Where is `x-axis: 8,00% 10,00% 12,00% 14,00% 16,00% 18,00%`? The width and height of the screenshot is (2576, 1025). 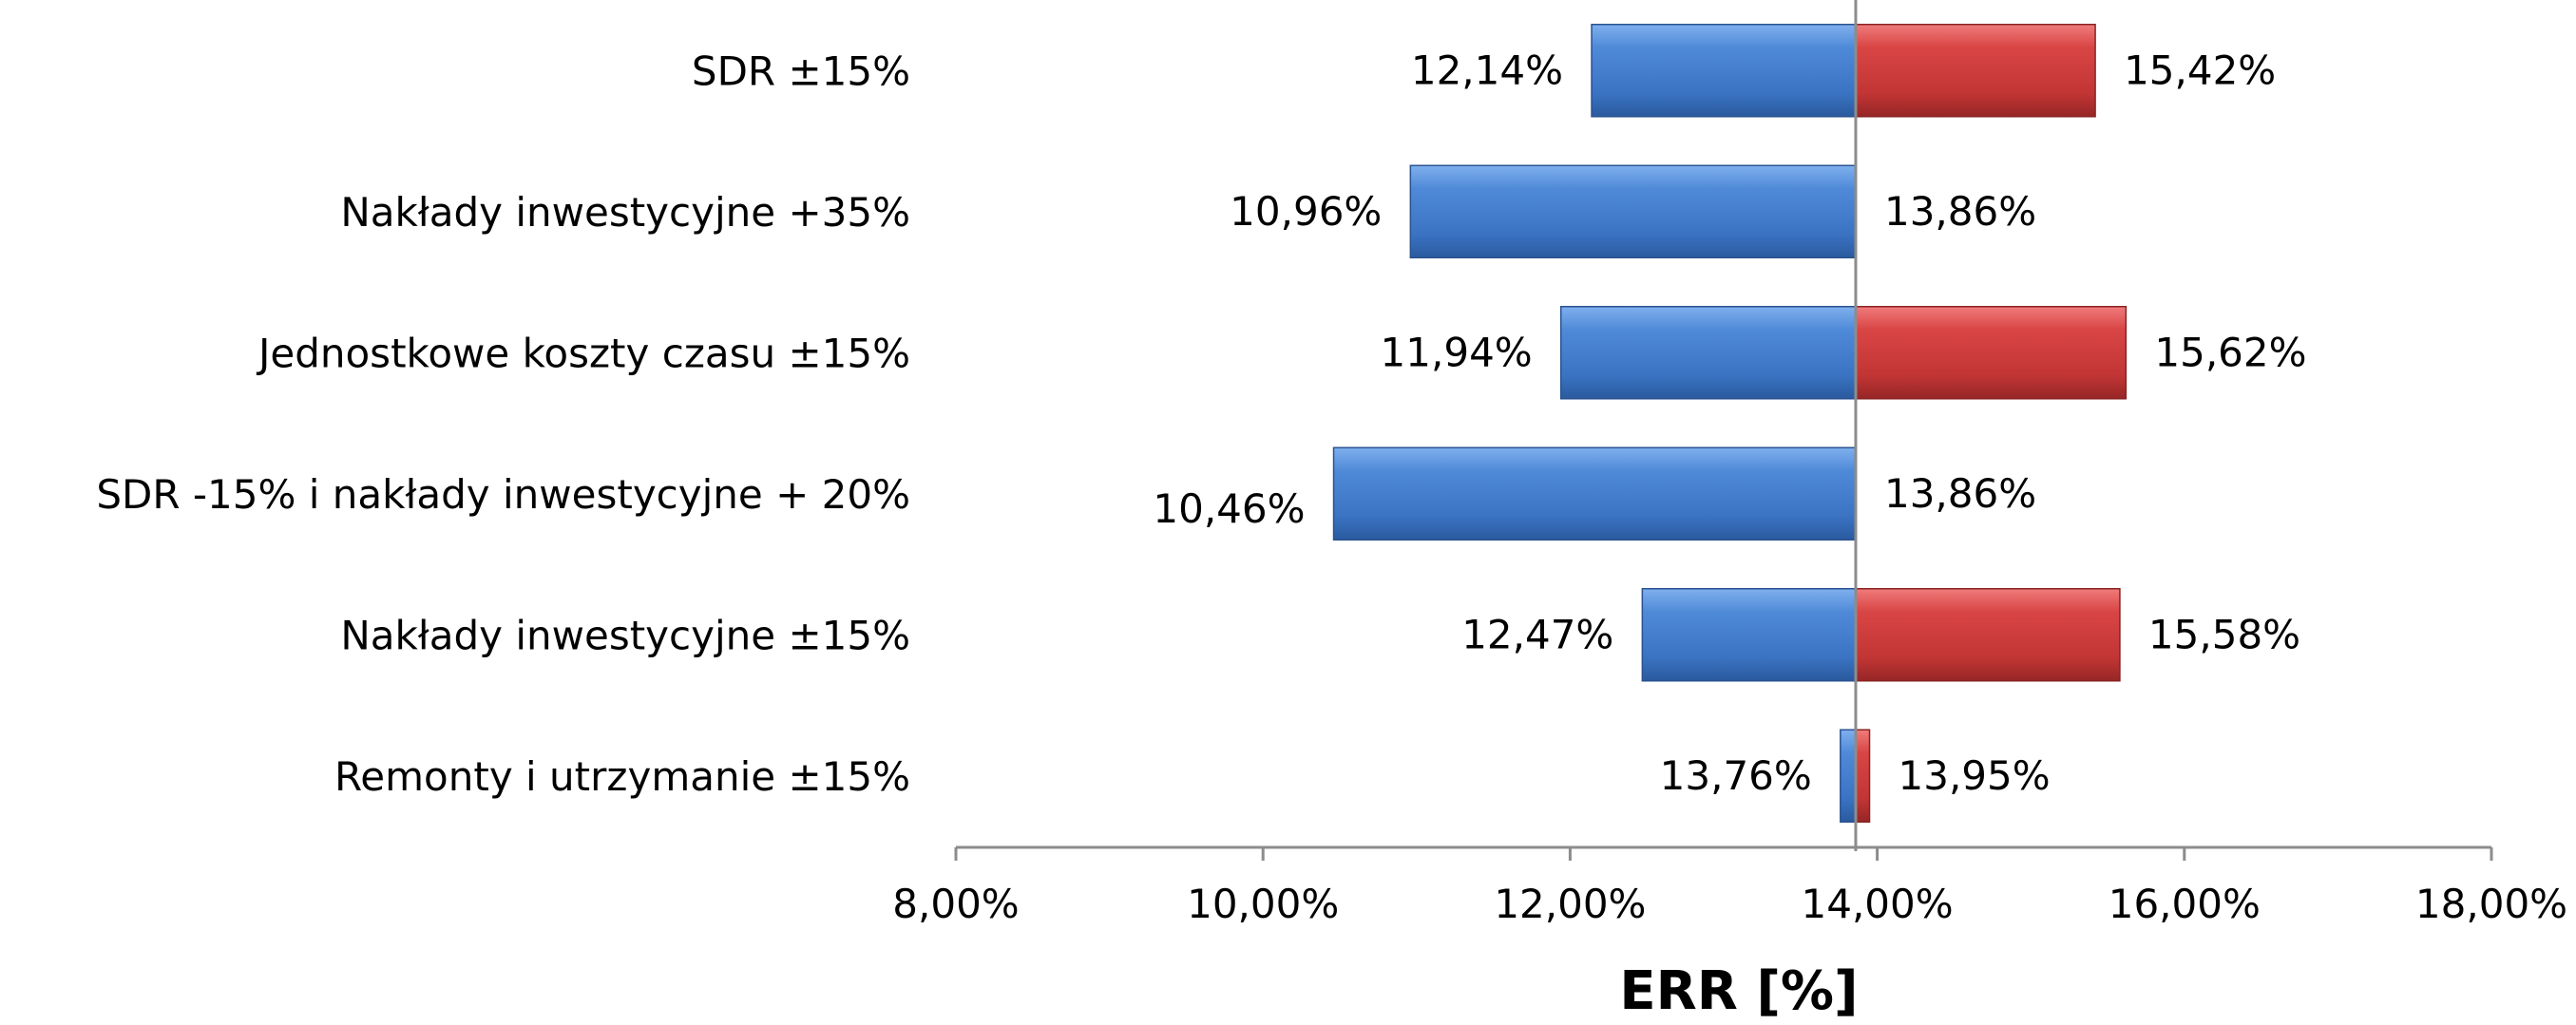
x-axis: 8,00% 10,00% 12,00% 14,00% 16,00% 18,00% is located at coordinates (1729, 886).